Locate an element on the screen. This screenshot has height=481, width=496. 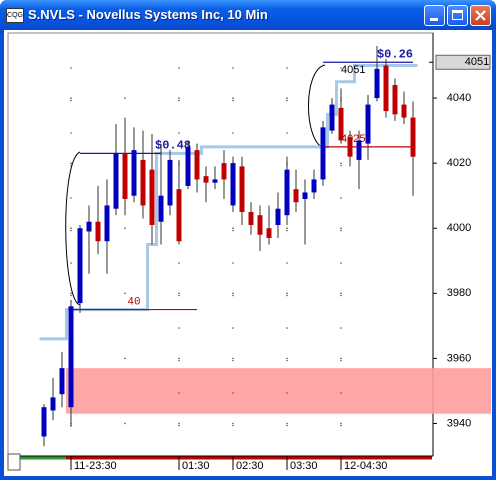
app-icon: CQG is located at coordinates (15, 15).